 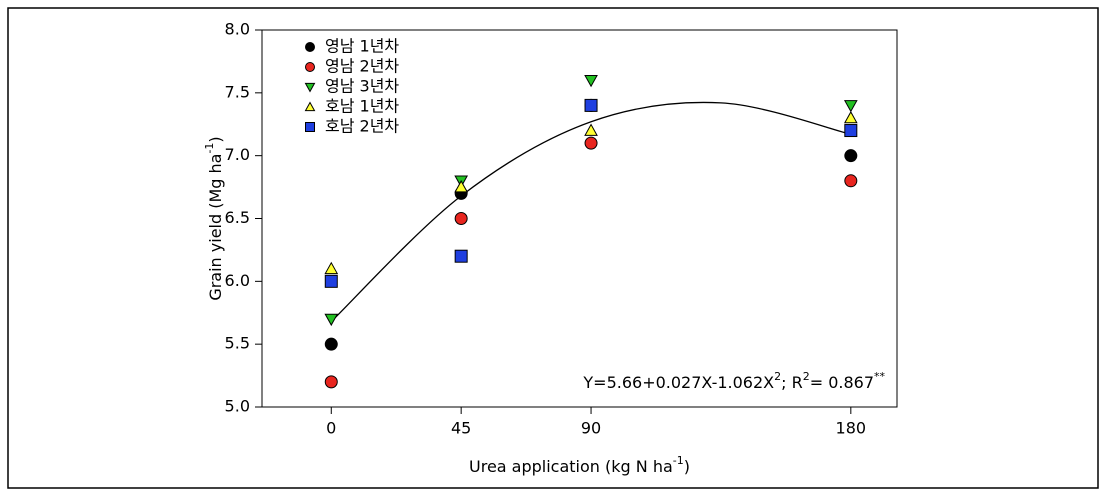 What do you see at coordinates (362, 66) in the screenshot?
I see `legend-label: 영남 2년차` at bounding box center [362, 66].